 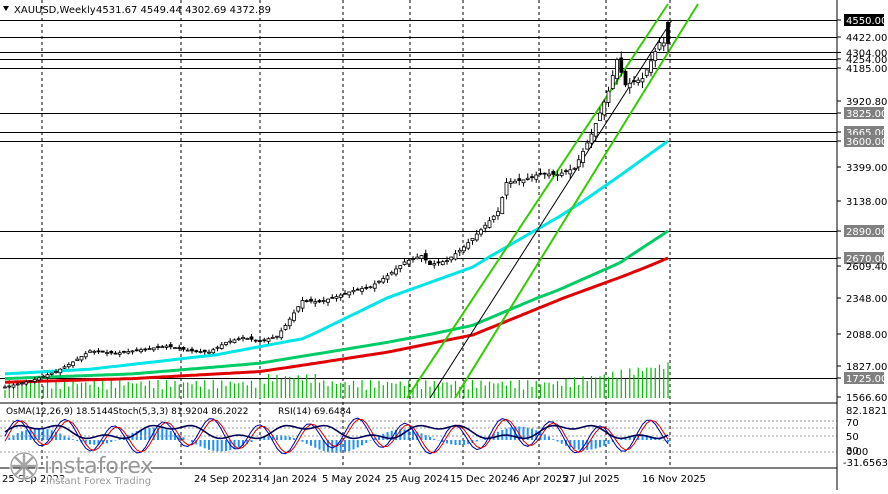 I want to click on price-label: 3665.00, so click(x=866, y=133).